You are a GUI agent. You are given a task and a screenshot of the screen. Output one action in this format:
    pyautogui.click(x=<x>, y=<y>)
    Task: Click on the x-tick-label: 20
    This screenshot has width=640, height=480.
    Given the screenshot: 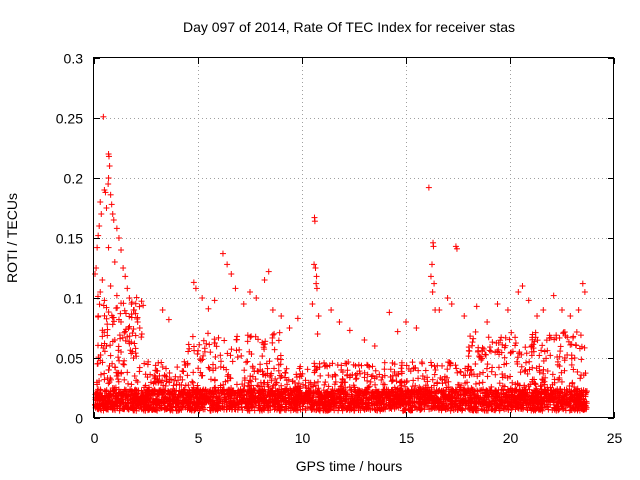 What is the action you would take?
    pyautogui.click(x=511, y=438)
    